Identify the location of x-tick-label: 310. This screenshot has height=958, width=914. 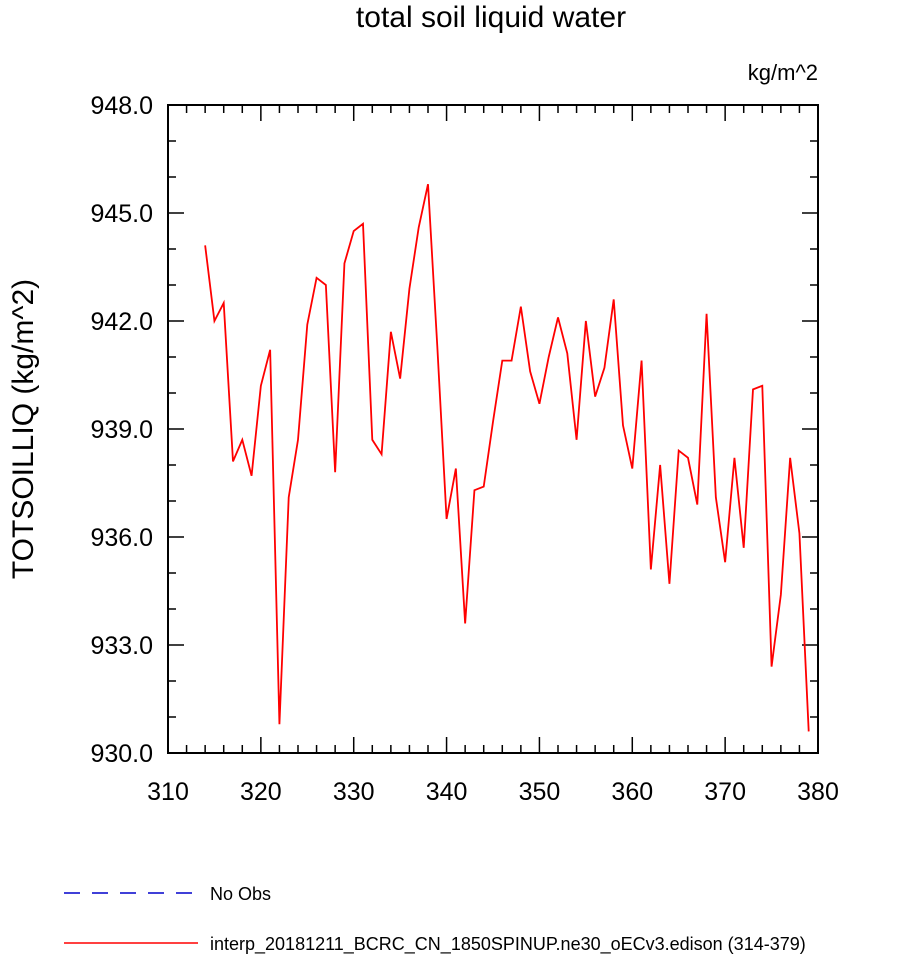
(168, 792).